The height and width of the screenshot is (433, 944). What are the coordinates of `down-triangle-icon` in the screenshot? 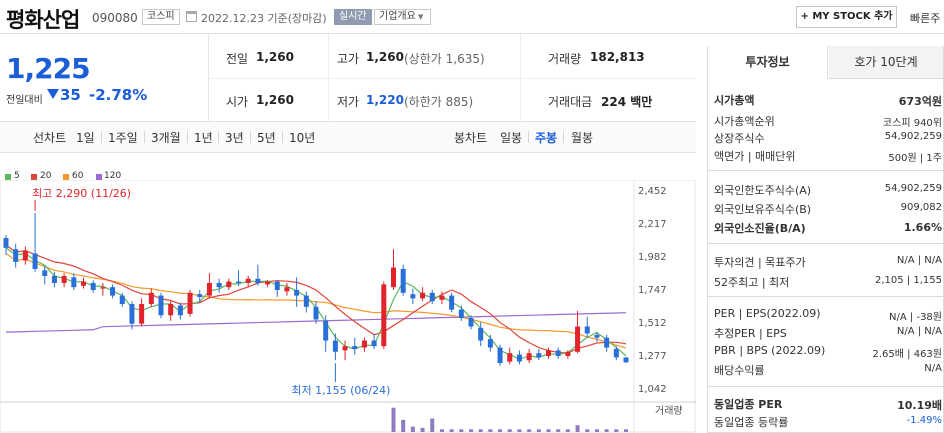 It's located at (53, 94).